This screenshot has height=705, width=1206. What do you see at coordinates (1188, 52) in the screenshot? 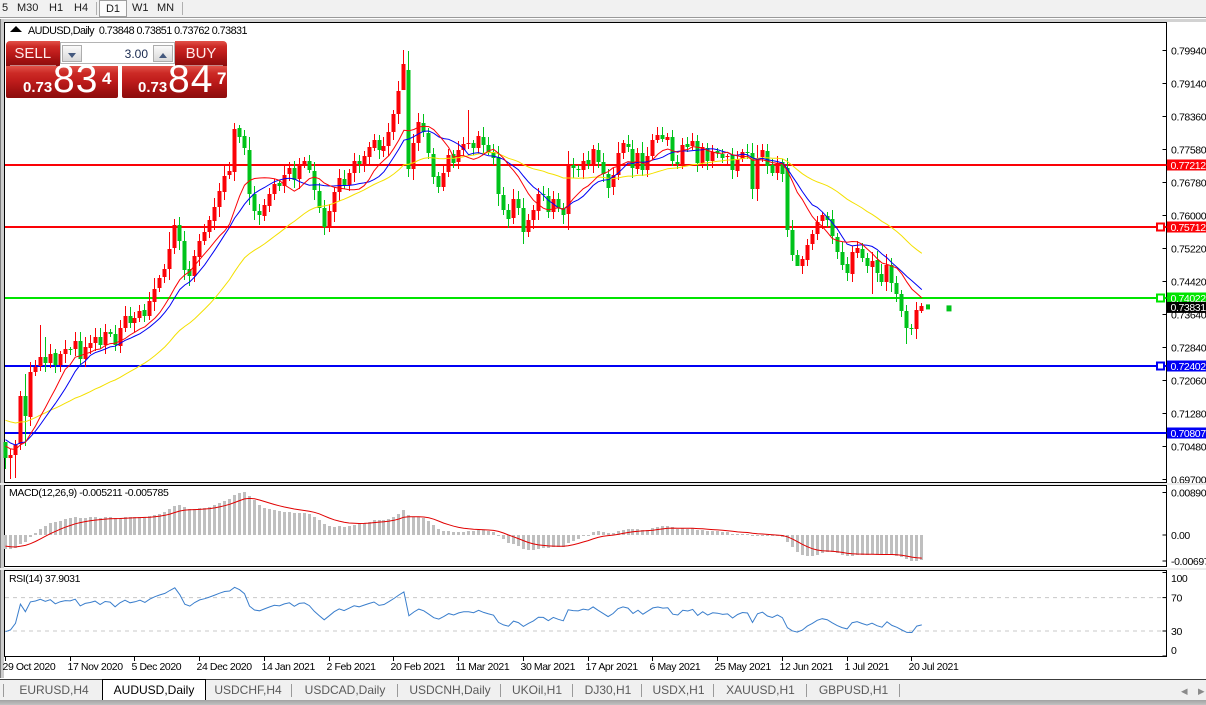
I see `svg-text: 0.79940` at bounding box center [1188, 52].